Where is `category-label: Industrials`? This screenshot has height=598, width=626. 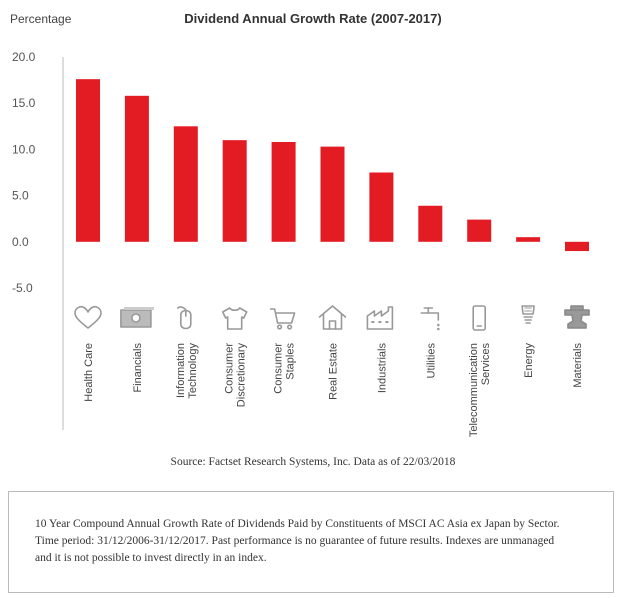 category-label: Industrials is located at coordinates (382, 368).